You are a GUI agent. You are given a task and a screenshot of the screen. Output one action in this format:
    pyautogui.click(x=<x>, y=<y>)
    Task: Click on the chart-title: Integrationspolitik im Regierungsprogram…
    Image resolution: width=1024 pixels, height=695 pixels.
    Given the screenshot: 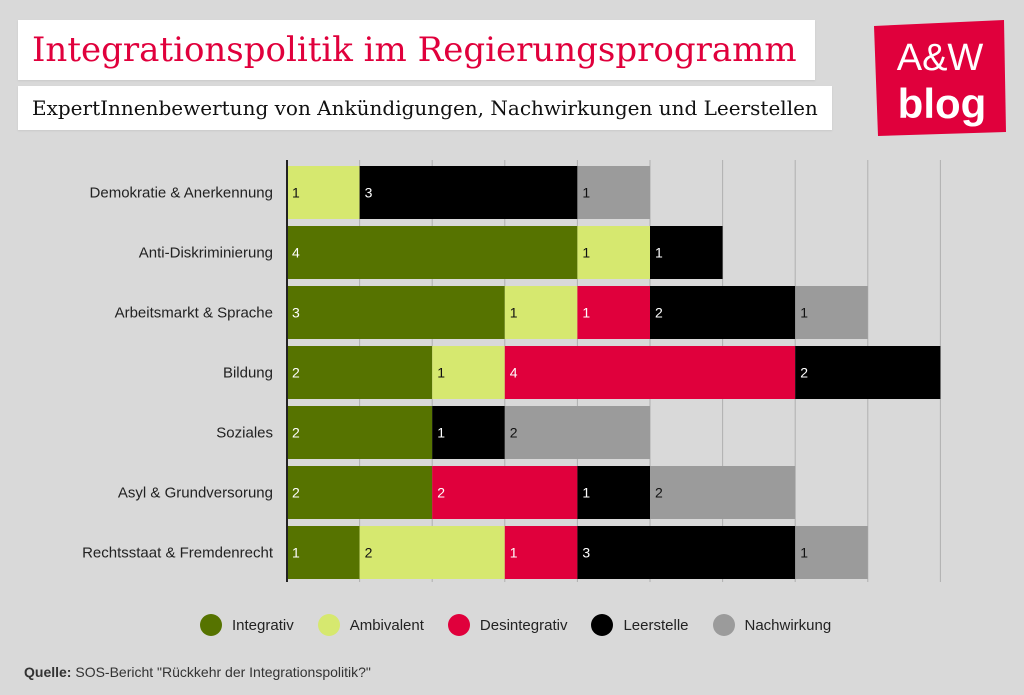 What is the action you would take?
    pyautogui.click(x=414, y=50)
    